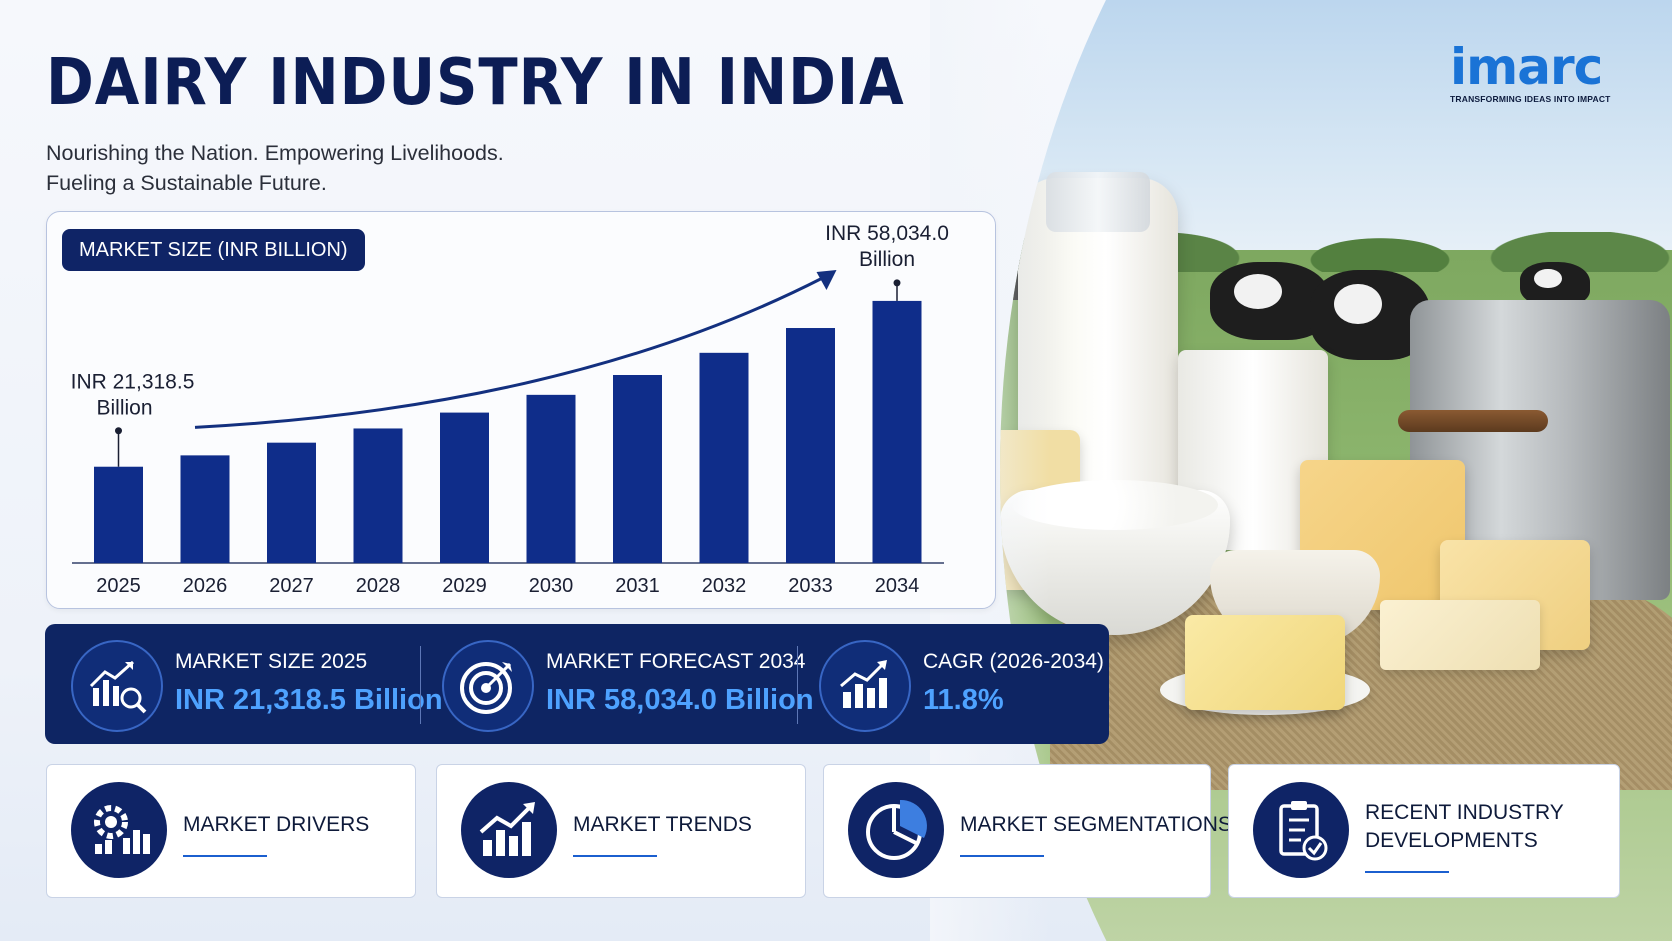 The width and height of the screenshot is (1672, 941). What do you see at coordinates (205, 586) in the screenshot?
I see `x-tick-label: 2026` at bounding box center [205, 586].